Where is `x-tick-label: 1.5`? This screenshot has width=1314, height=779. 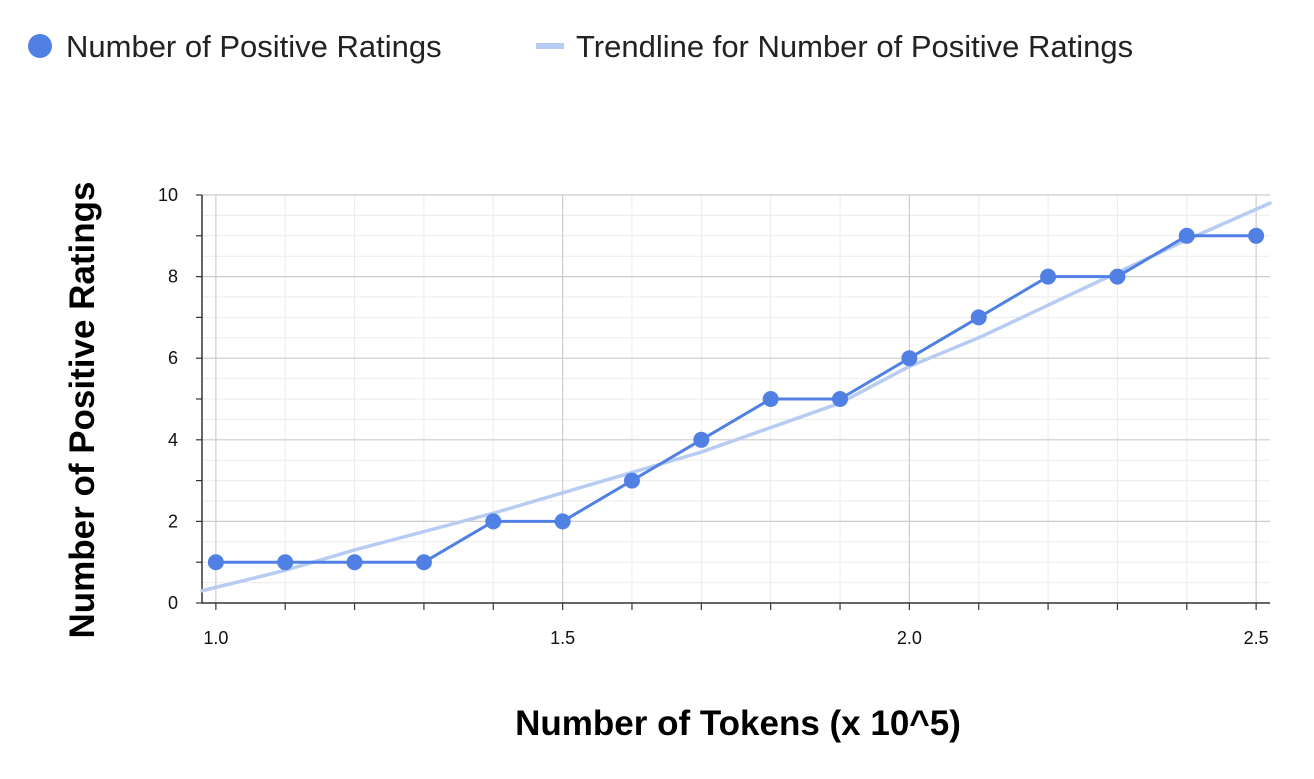 x-tick-label: 1.5 is located at coordinates (562, 638).